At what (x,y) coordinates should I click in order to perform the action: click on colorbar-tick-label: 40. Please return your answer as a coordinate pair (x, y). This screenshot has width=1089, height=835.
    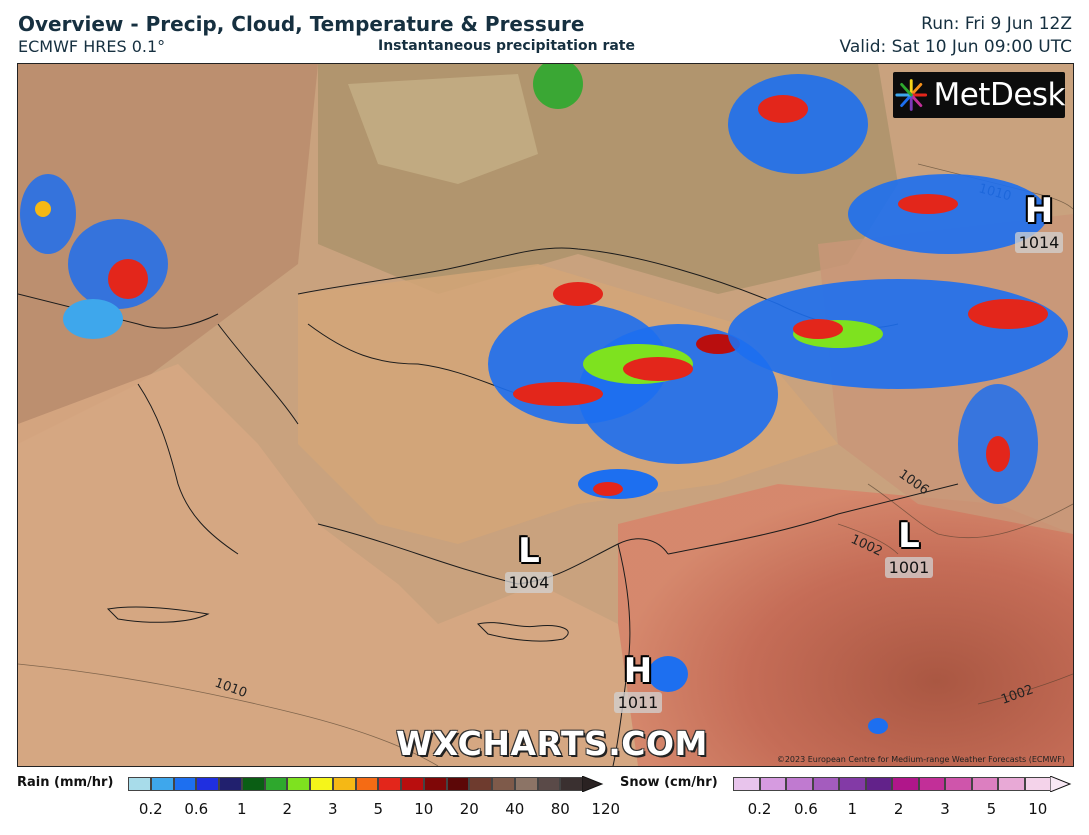
    Looking at the image, I should click on (515, 809).